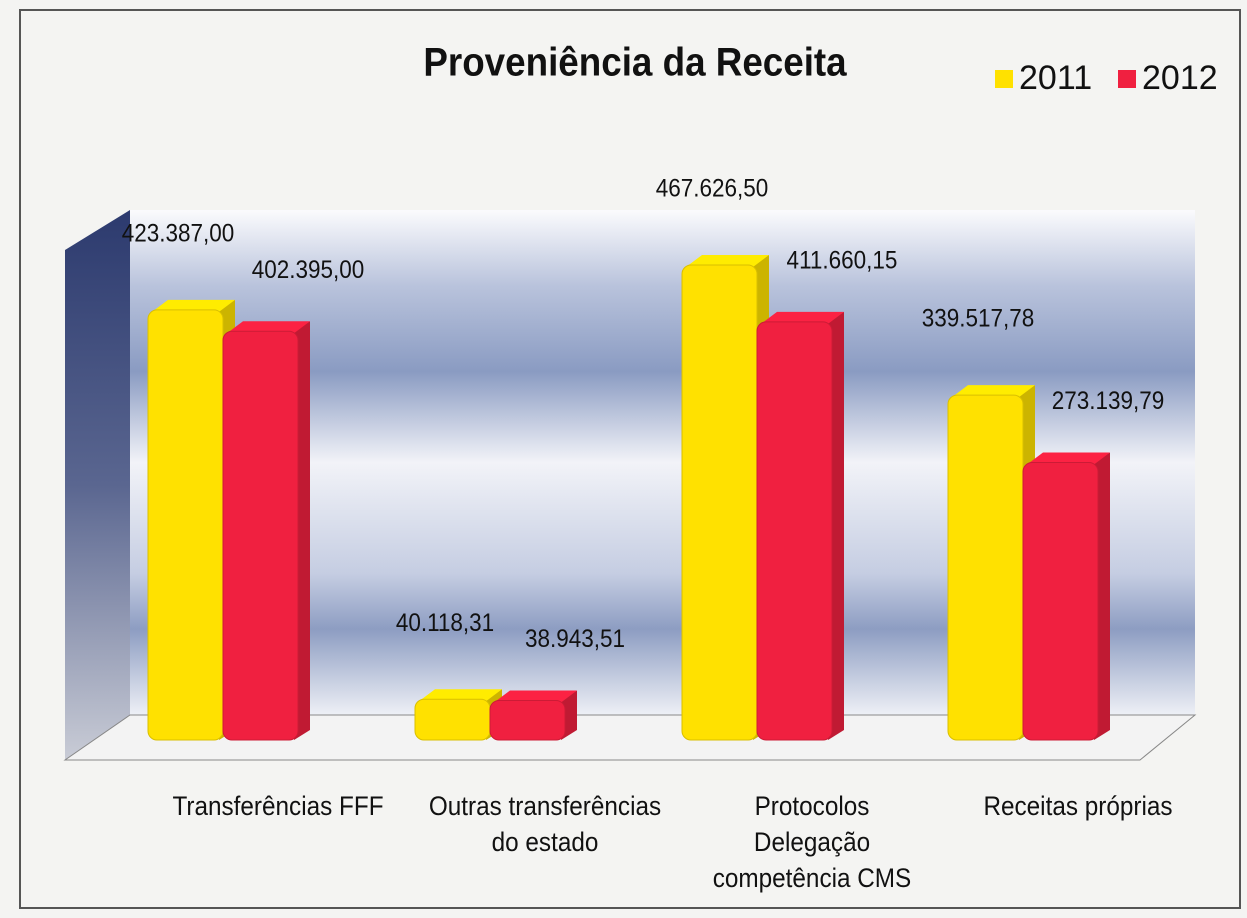 This screenshot has height=918, width=1247. I want to click on value-label: 40.118,31, so click(445, 623).